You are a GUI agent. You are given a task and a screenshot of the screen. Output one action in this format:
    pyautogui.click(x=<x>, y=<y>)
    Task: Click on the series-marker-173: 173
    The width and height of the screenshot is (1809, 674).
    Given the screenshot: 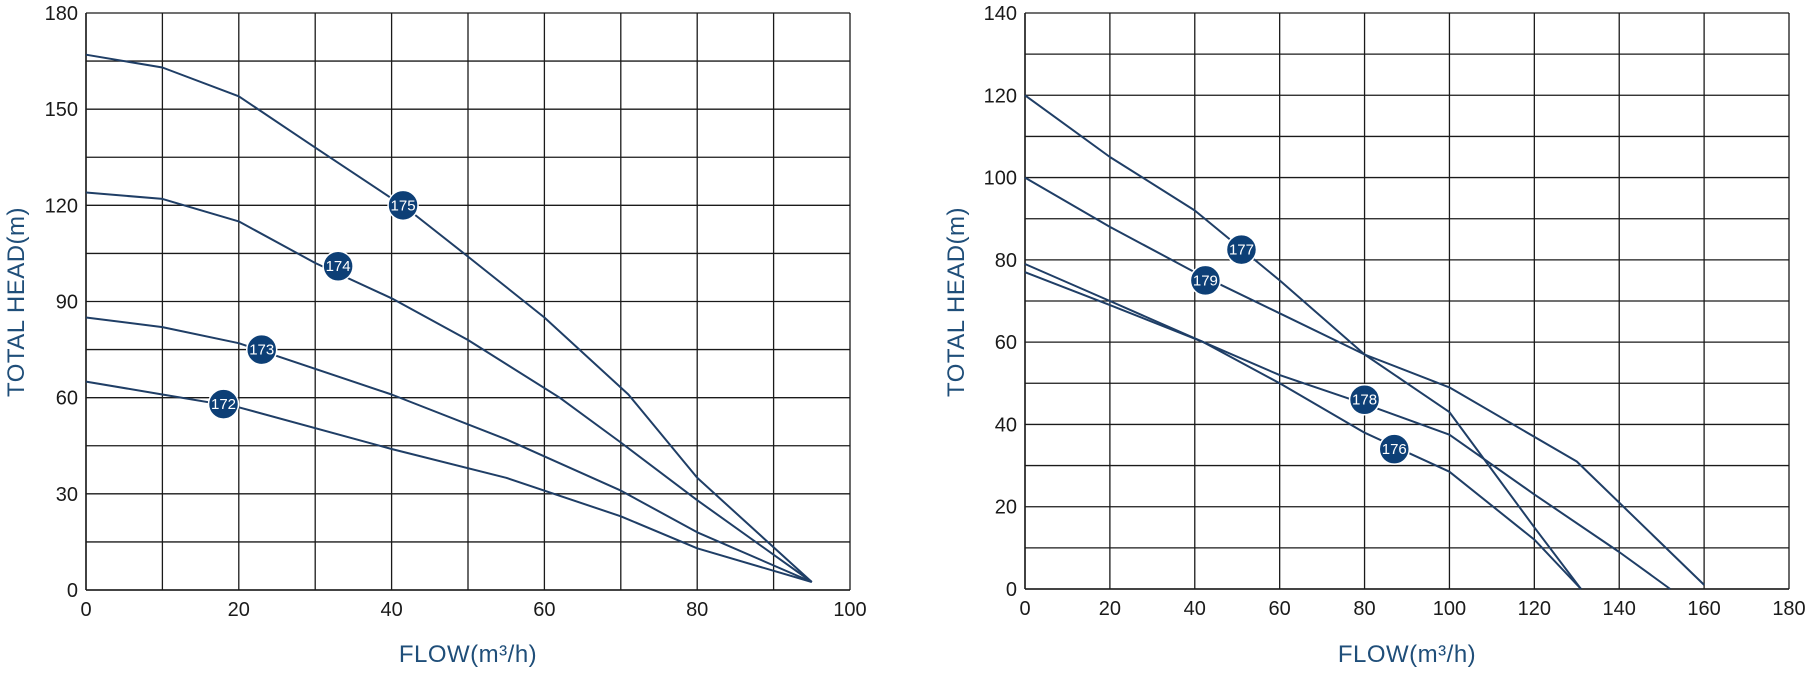 What is the action you would take?
    pyautogui.click(x=261, y=349)
    